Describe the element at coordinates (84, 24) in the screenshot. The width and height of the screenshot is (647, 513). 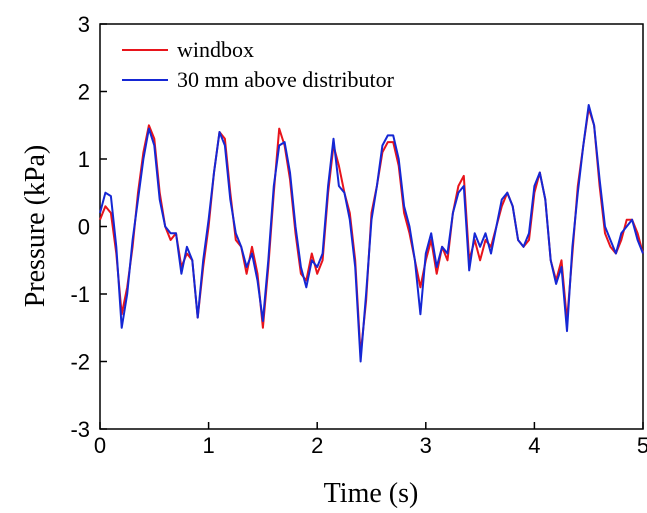
I see `y-tick-label: 3` at that location.